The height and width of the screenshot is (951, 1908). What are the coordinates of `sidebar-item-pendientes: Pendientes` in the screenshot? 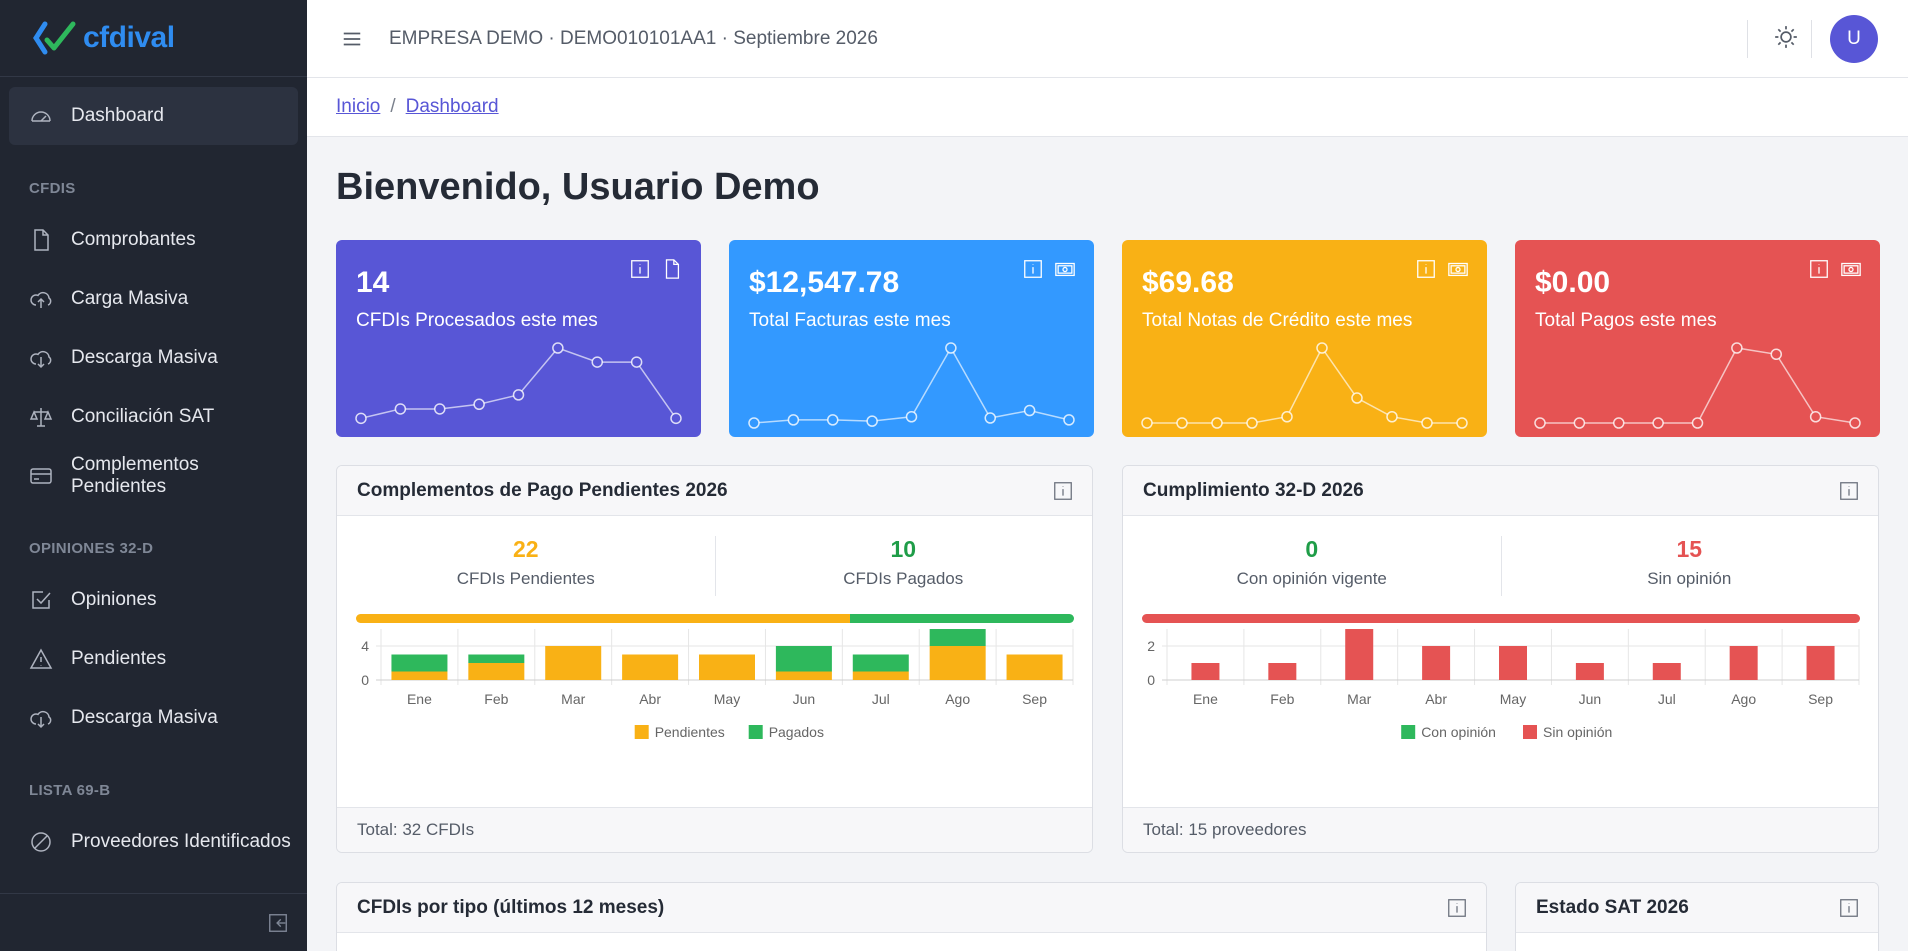 It's located at (153, 659).